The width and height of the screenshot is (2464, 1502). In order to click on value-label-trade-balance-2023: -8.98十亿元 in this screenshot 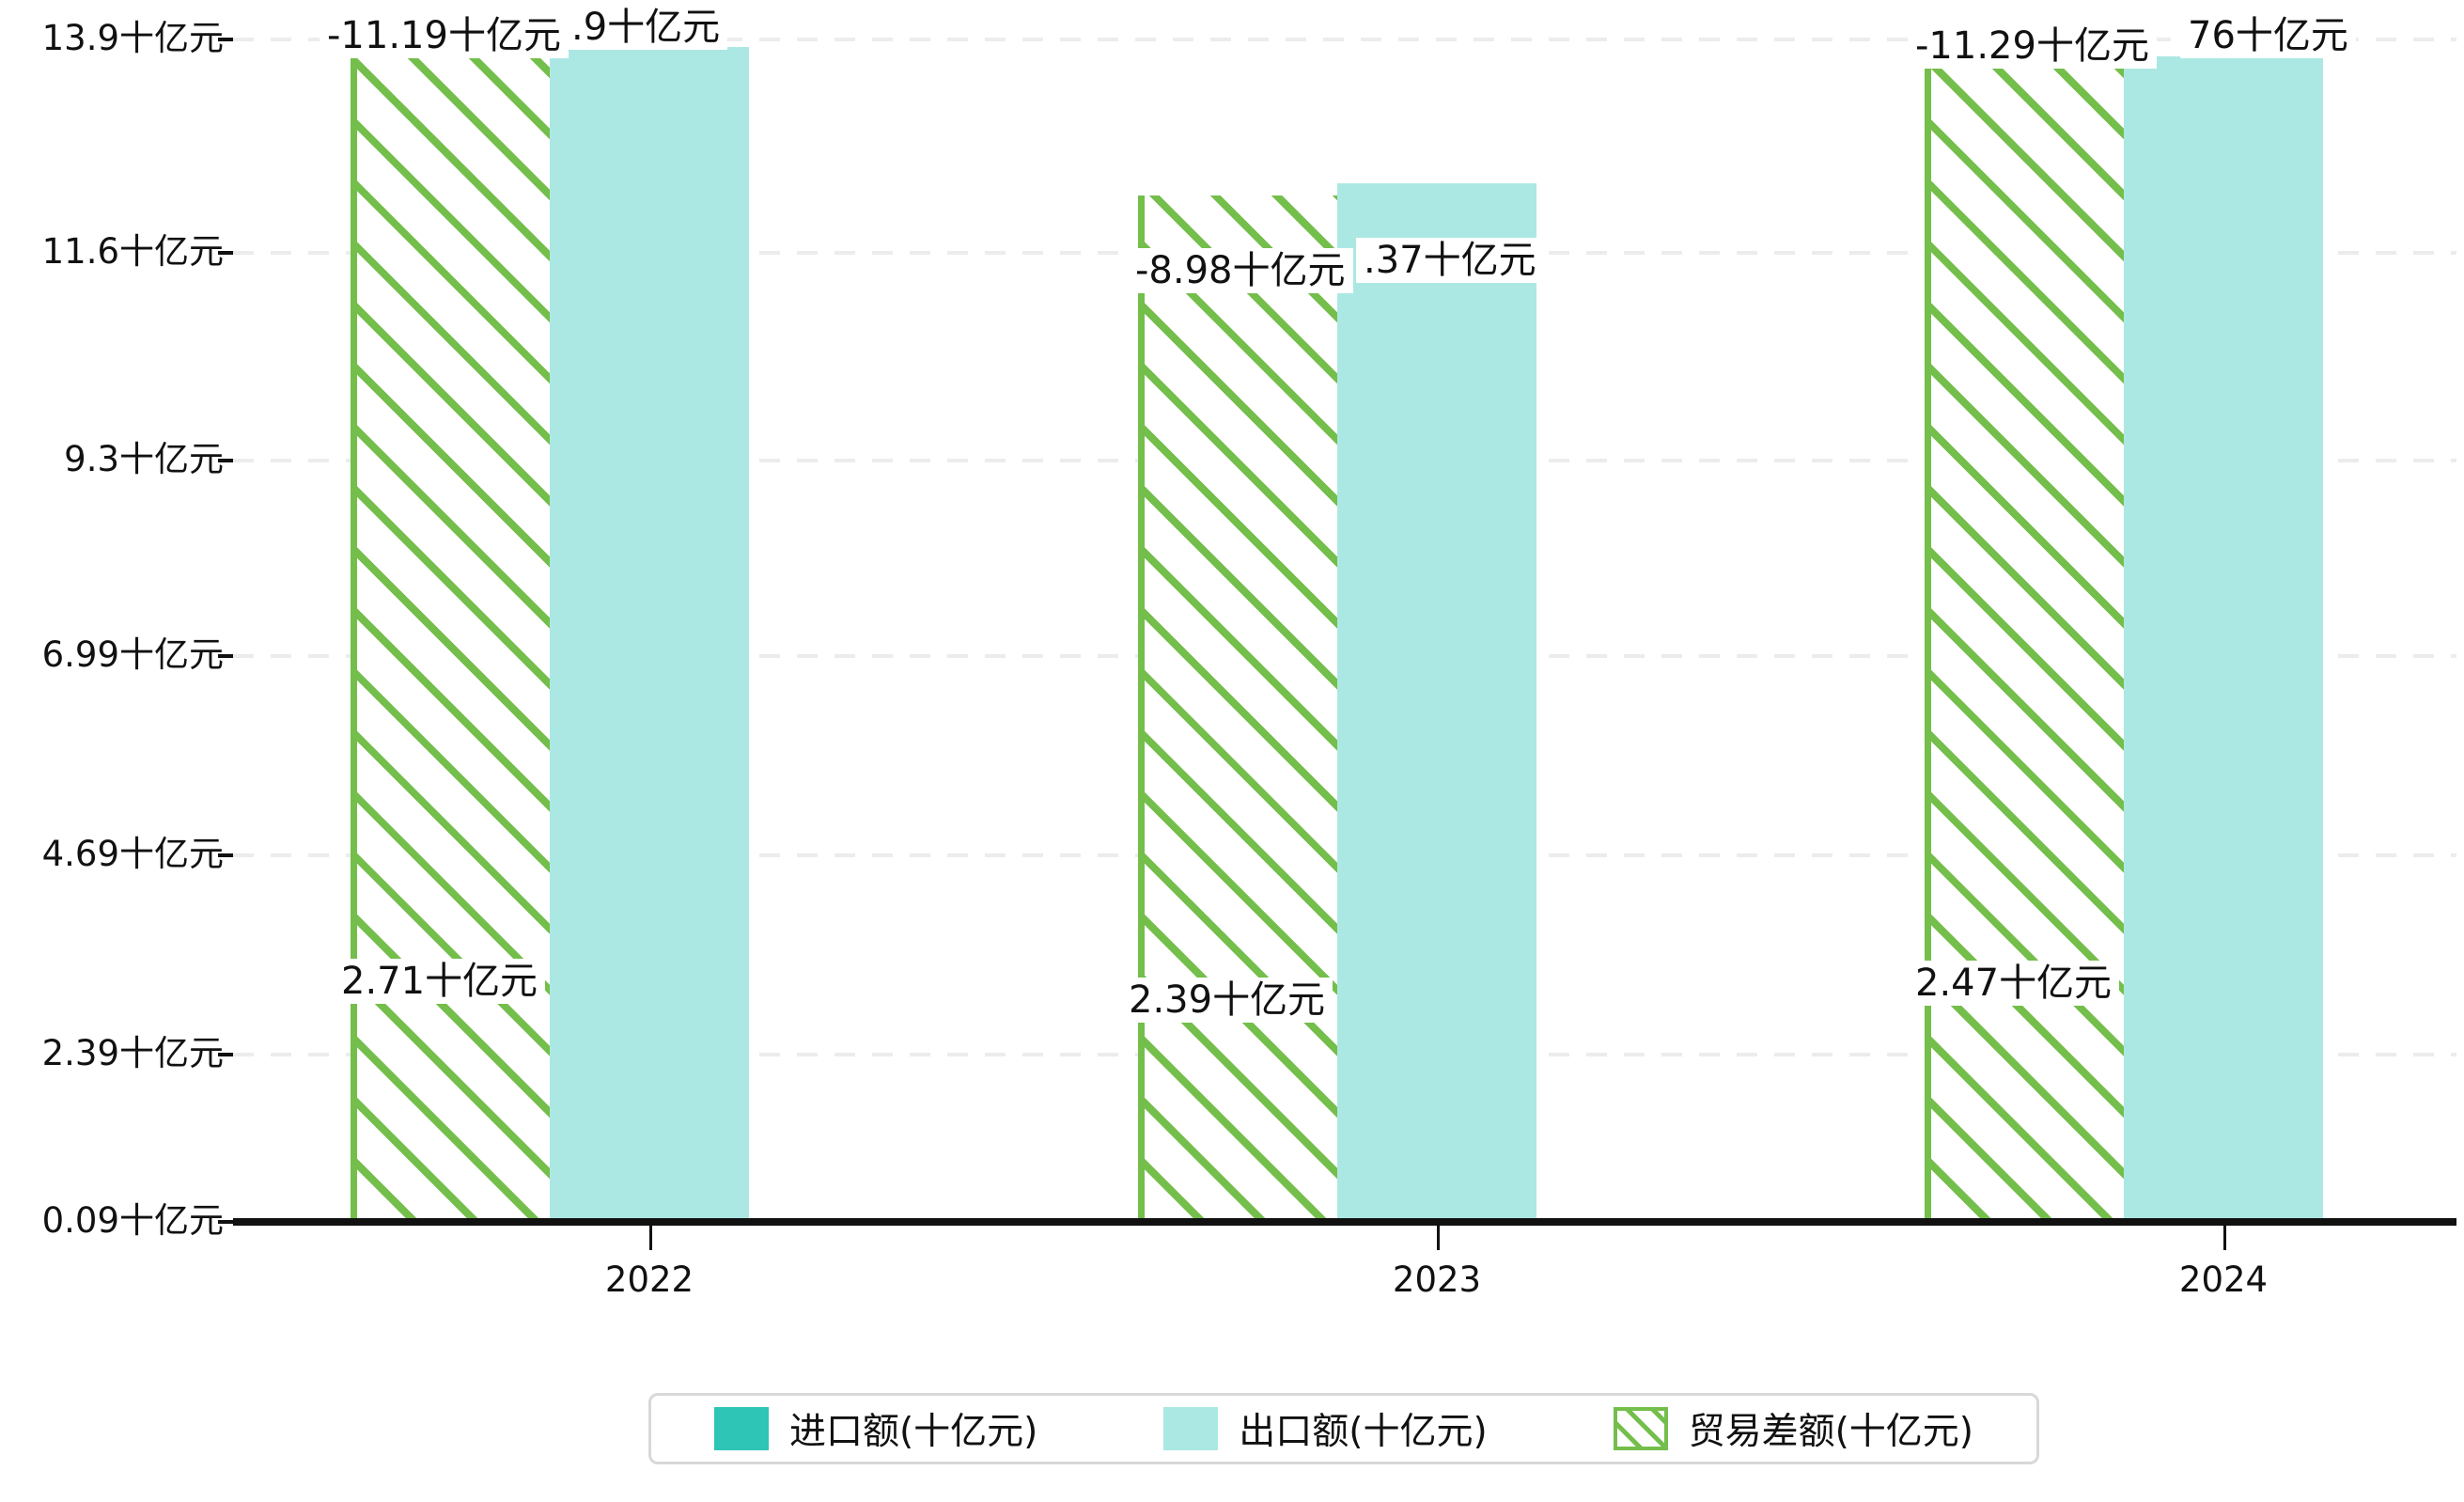, I will do `click(1240, 271)`.